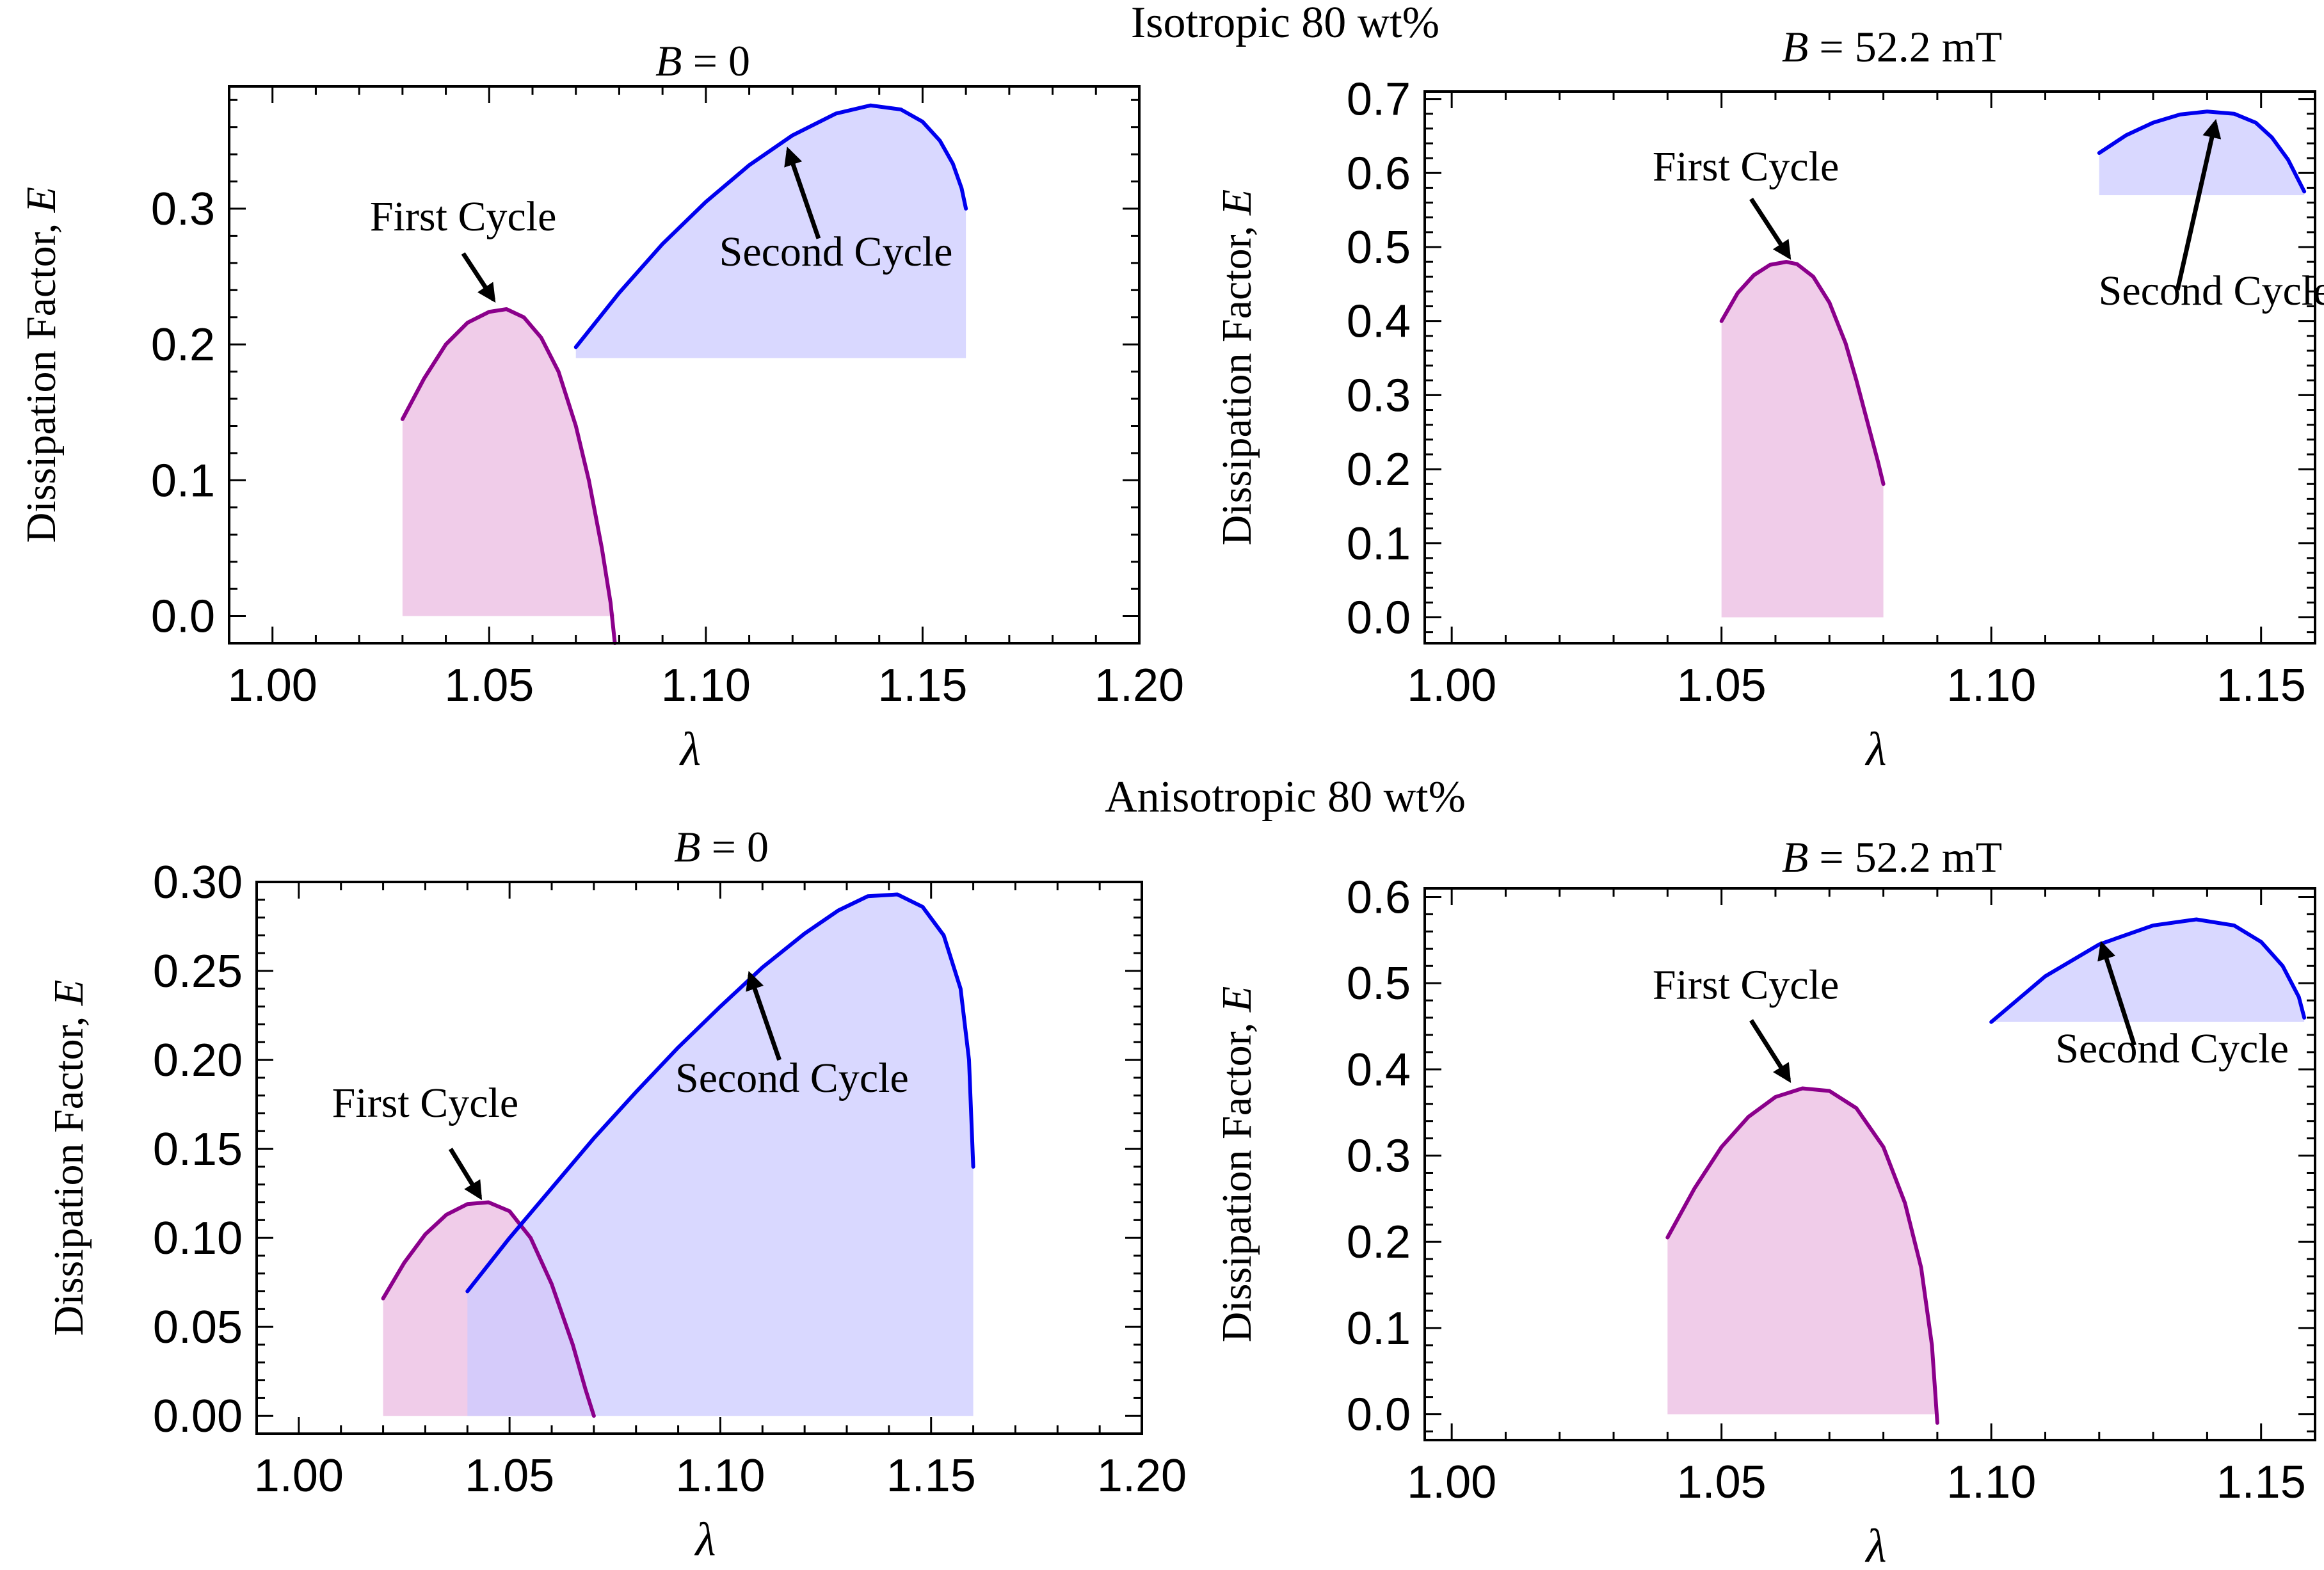 The height and width of the screenshot is (1570, 2324). What do you see at coordinates (1379, 99) in the screenshot?
I see `y-tick-label: 0.7` at bounding box center [1379, 99].